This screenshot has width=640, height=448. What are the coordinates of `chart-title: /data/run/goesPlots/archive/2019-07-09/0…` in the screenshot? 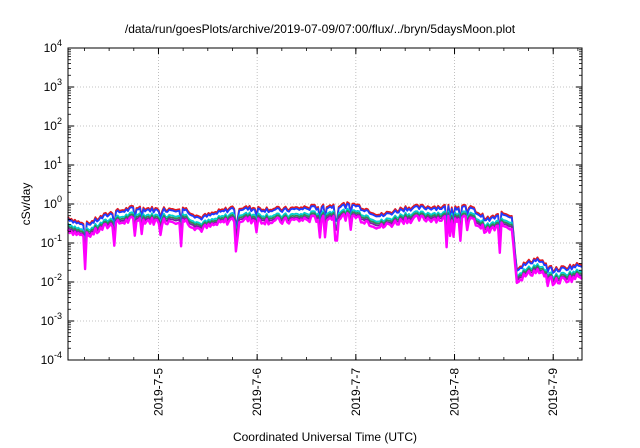 It's located at (320, 29).